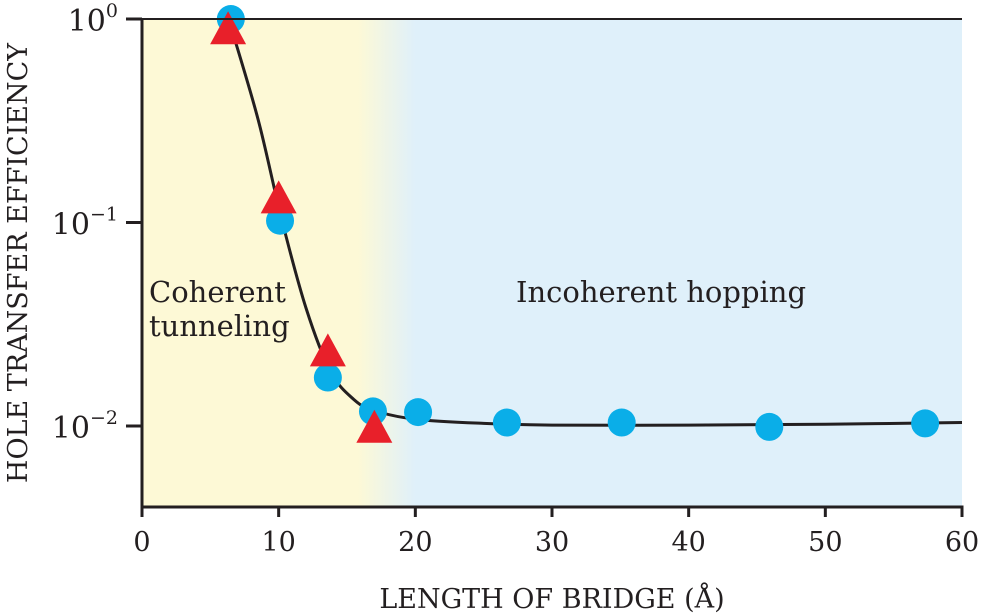 The width and height of the screenshot is (982, 615). I want to click on x-tick-label: 30, so click(552, 542).